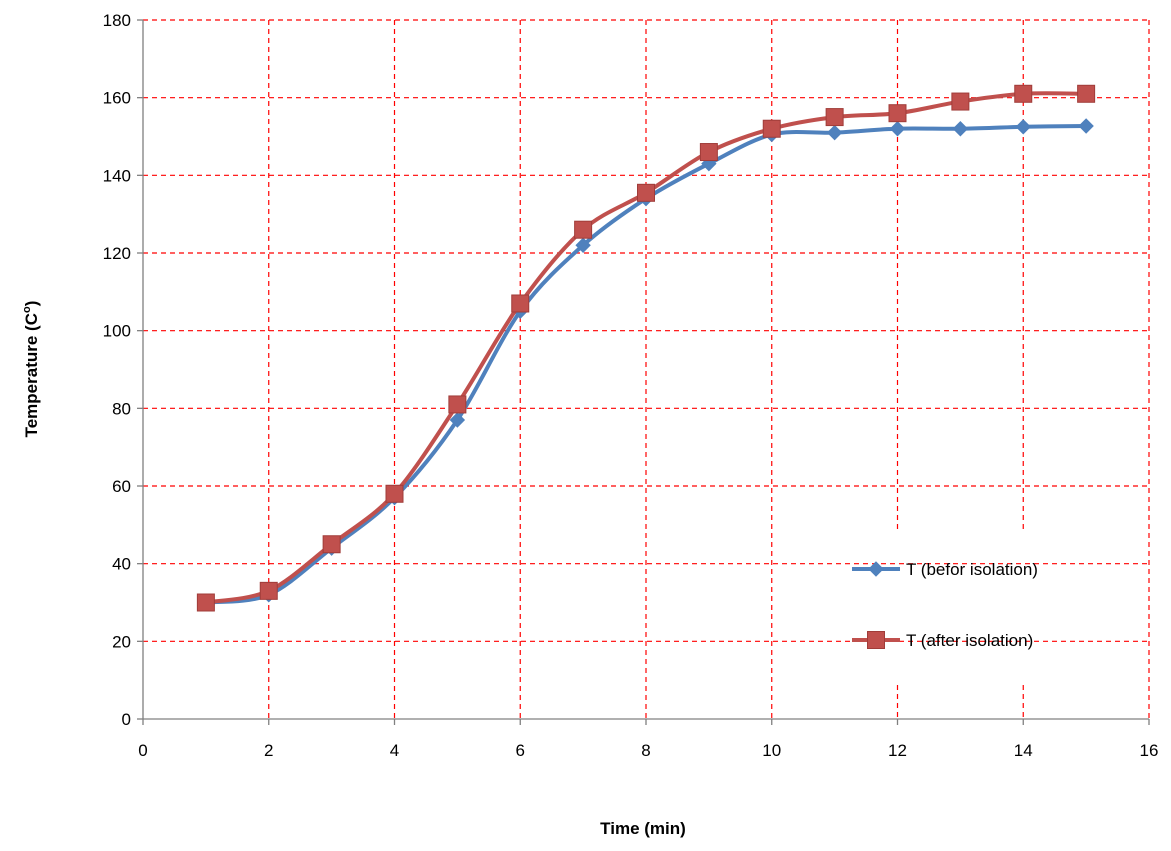 The image size is (1171, 851). Describe the element at coordinates (897, 750) in the screenshot. I see `x-tick-label: 12` at that location.